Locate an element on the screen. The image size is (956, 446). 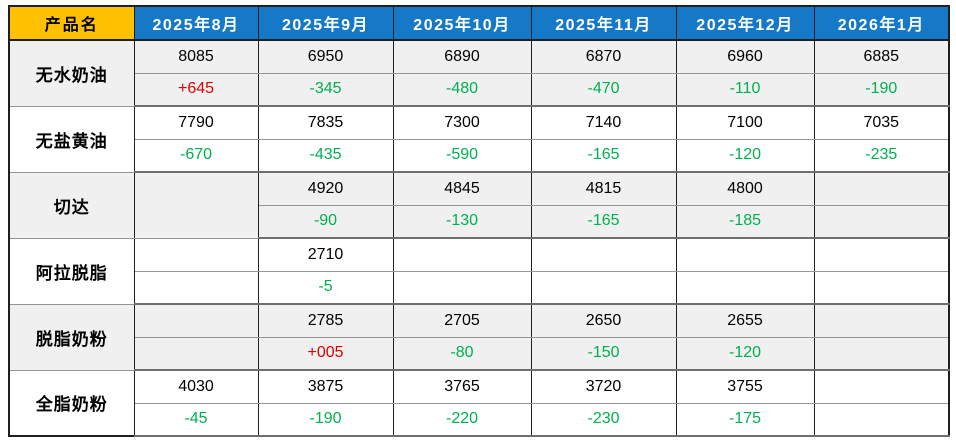
price-cell: 4815 is located at coordinates (603, 189).